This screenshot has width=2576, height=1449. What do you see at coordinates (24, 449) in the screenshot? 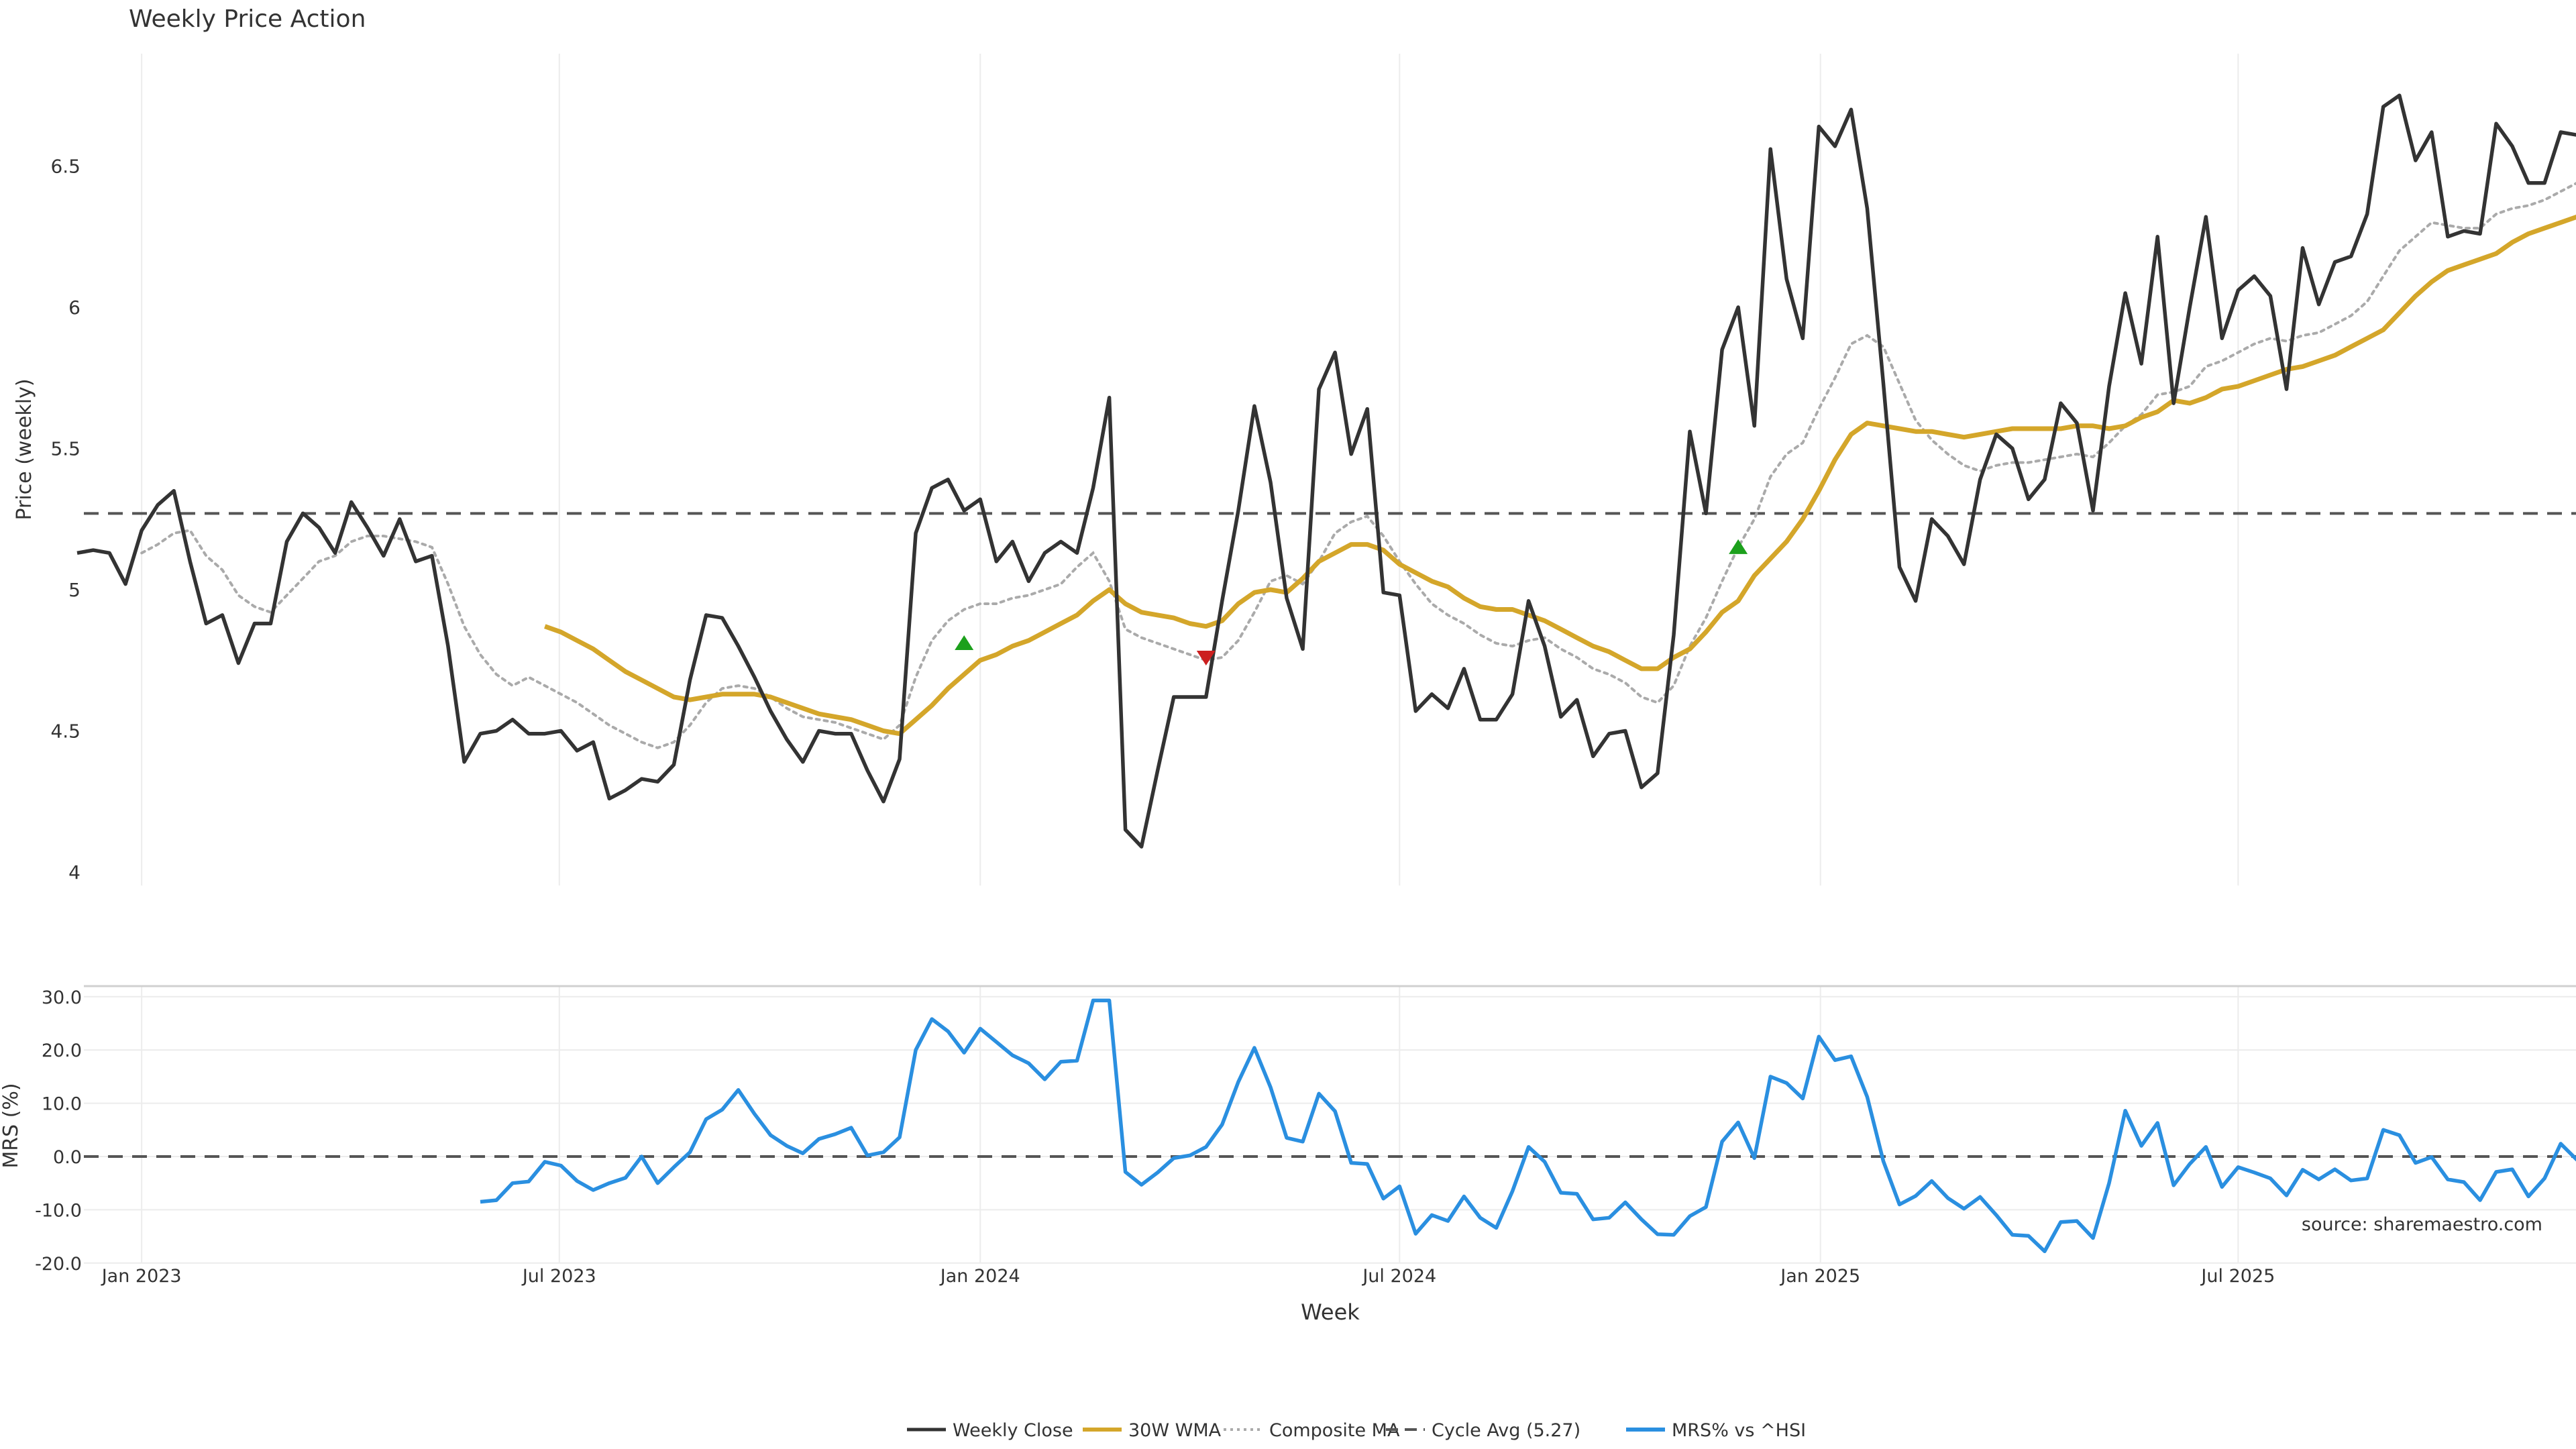
I see `price-y-axis-label: Price (weekly)` at bounding box center [24, 449].